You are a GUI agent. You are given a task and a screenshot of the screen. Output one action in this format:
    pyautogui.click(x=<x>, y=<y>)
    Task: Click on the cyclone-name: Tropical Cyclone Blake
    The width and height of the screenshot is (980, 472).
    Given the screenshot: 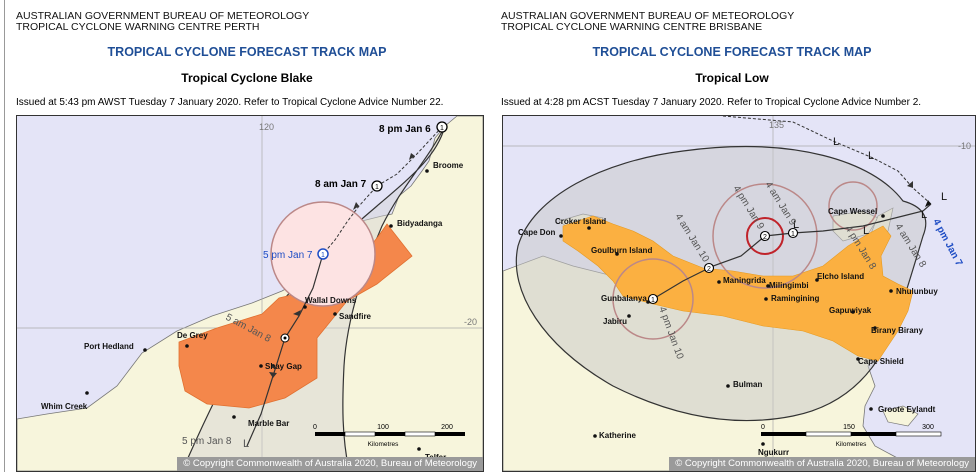 What is the action you would take?
    pyautogui.click(x=247, y=78)
    